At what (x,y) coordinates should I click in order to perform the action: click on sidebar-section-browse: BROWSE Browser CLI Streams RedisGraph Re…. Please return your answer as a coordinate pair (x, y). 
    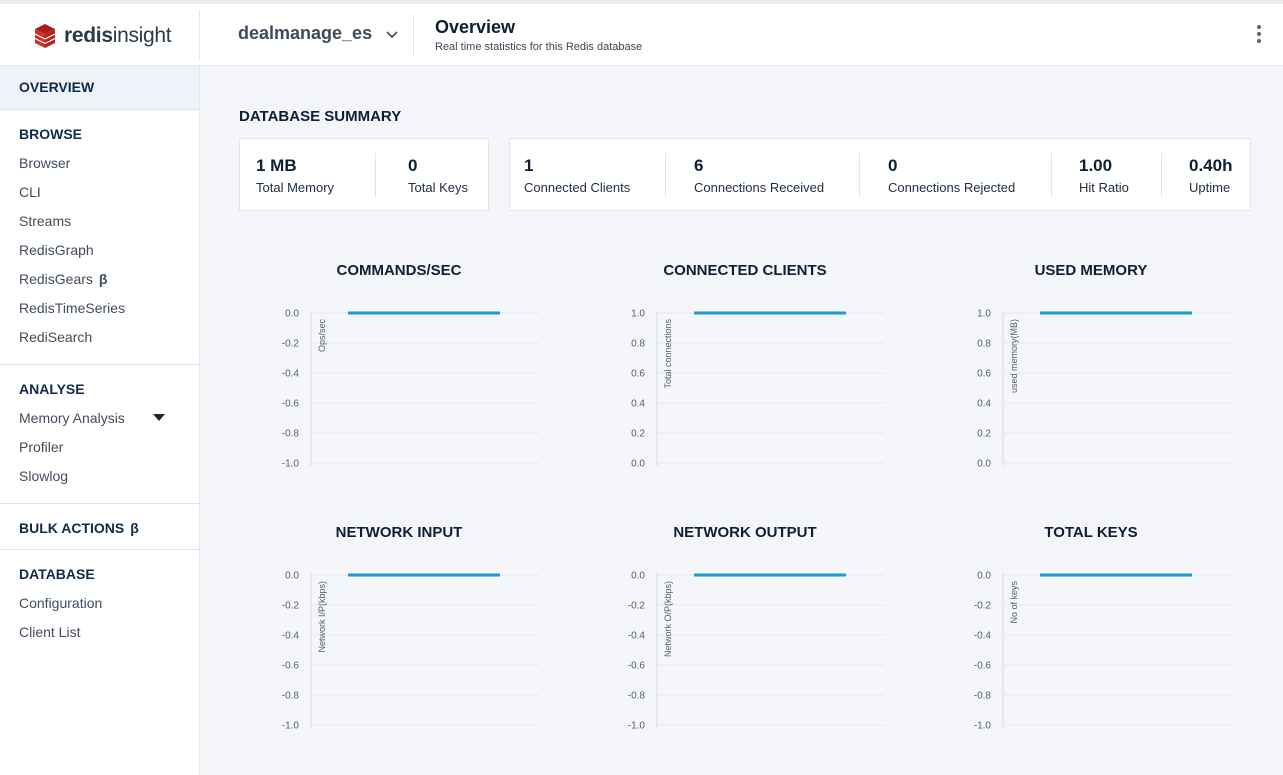
    Looking at the image, I should click on (99, 237).